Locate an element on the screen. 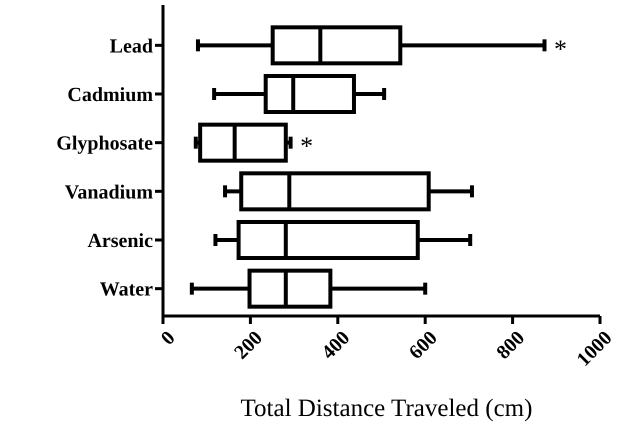 The height and width of the screenshot is (428, 624). x-tick-label: 400 is located at coordinates (336, 345).